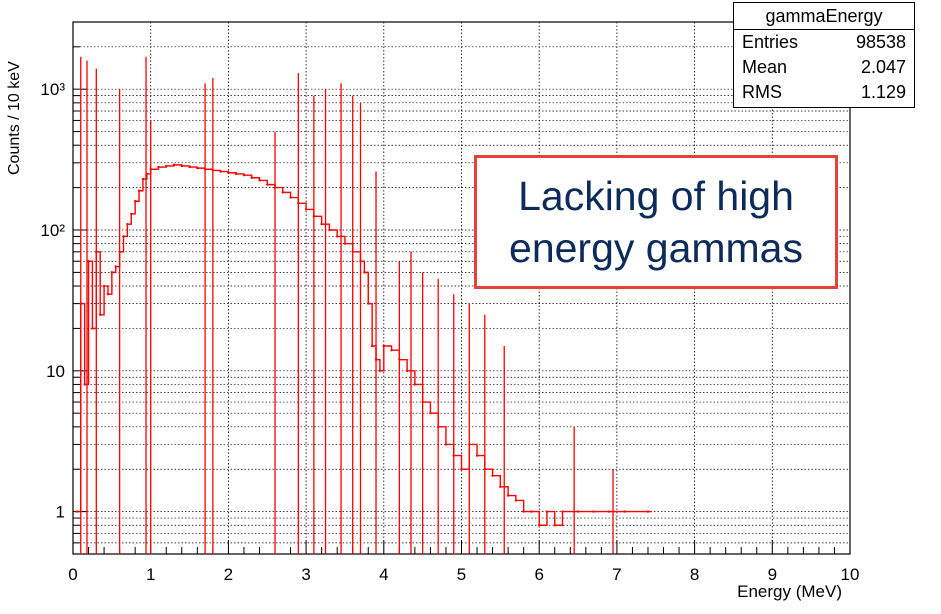 Image resolution: width=941 pixels, height=614 pixels. What do you see at coordinates (694, 574) in the screenshot?
I see `x-tick-label: 8` at bounding box center [694, 574].